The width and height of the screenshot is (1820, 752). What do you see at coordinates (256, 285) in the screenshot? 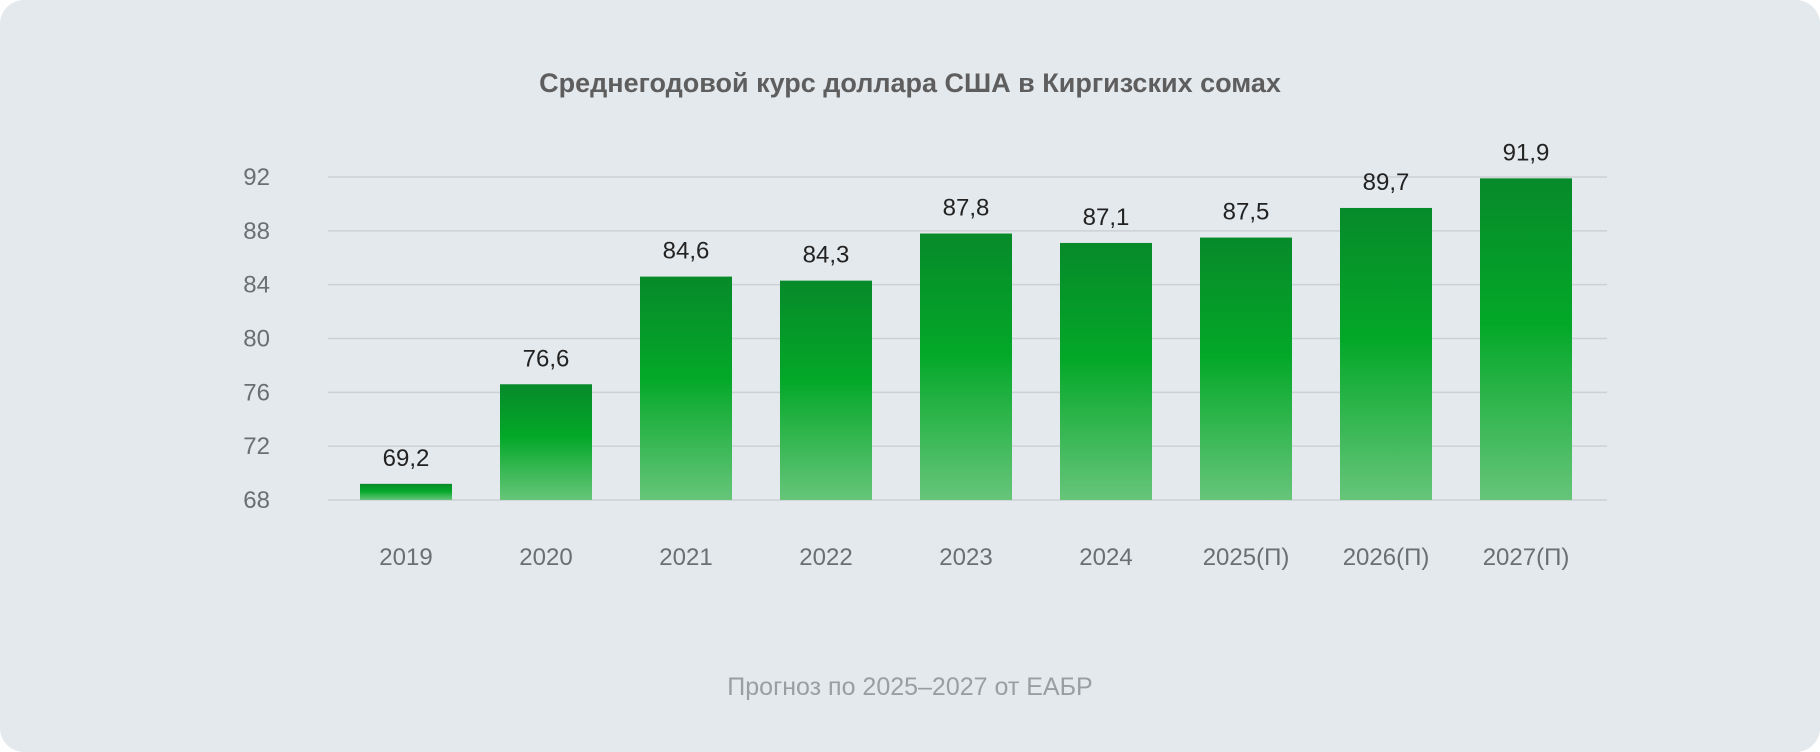
I see `y-tick-label: 84` at bounding box center [256, 285].